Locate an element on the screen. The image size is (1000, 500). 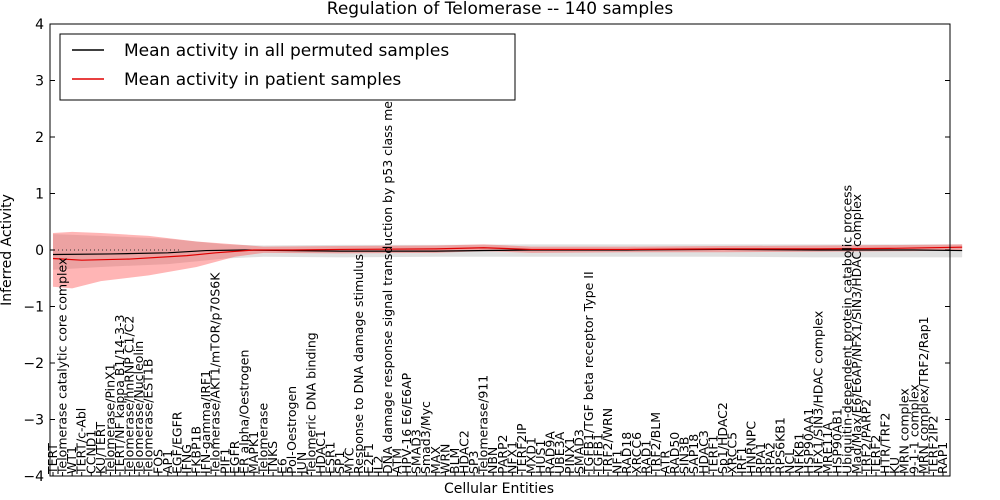
x-tick-label: SIN3B is located at coordinates (684, 456).